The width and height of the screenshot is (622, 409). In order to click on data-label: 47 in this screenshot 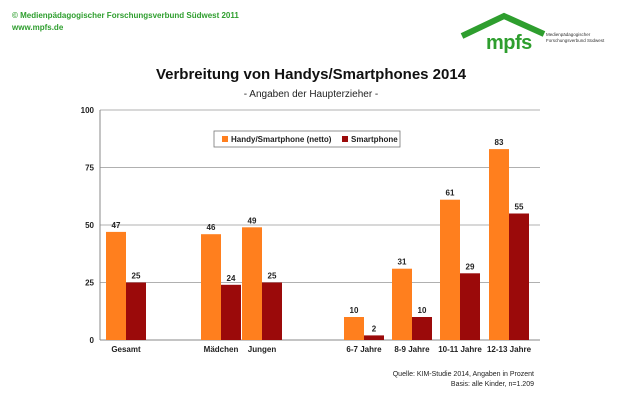, I will do `click(116, 225)`.